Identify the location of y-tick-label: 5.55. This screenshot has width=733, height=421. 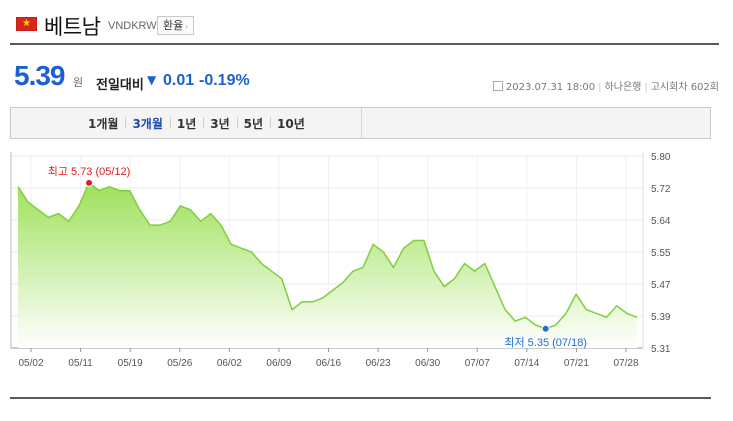
(661, 253).